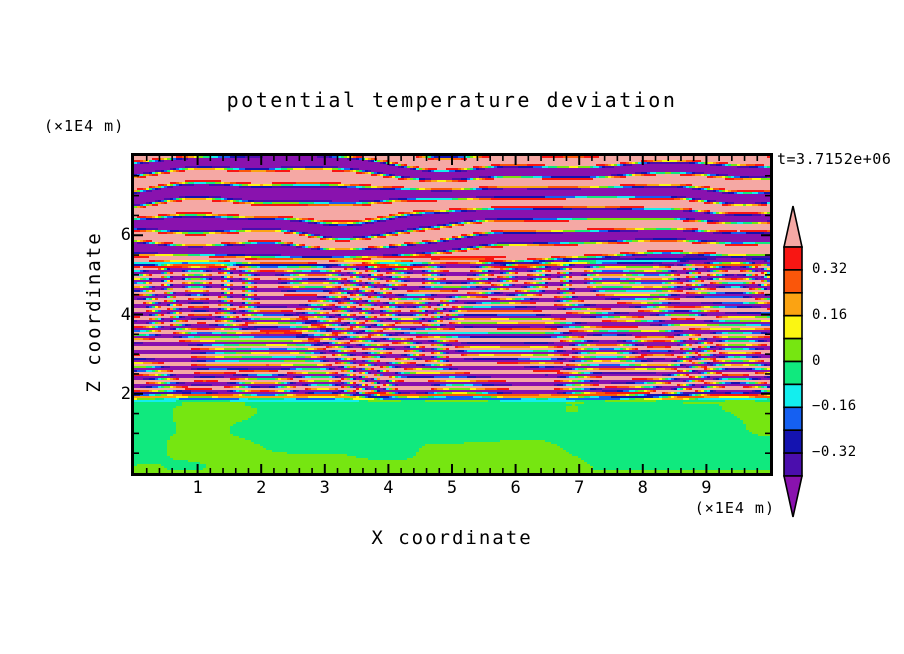 This screenshot has height=654, width=904. Describe the element at coordinates (830, 268) in the screenshot. I see `colorbar-label: 0.32` at that location.